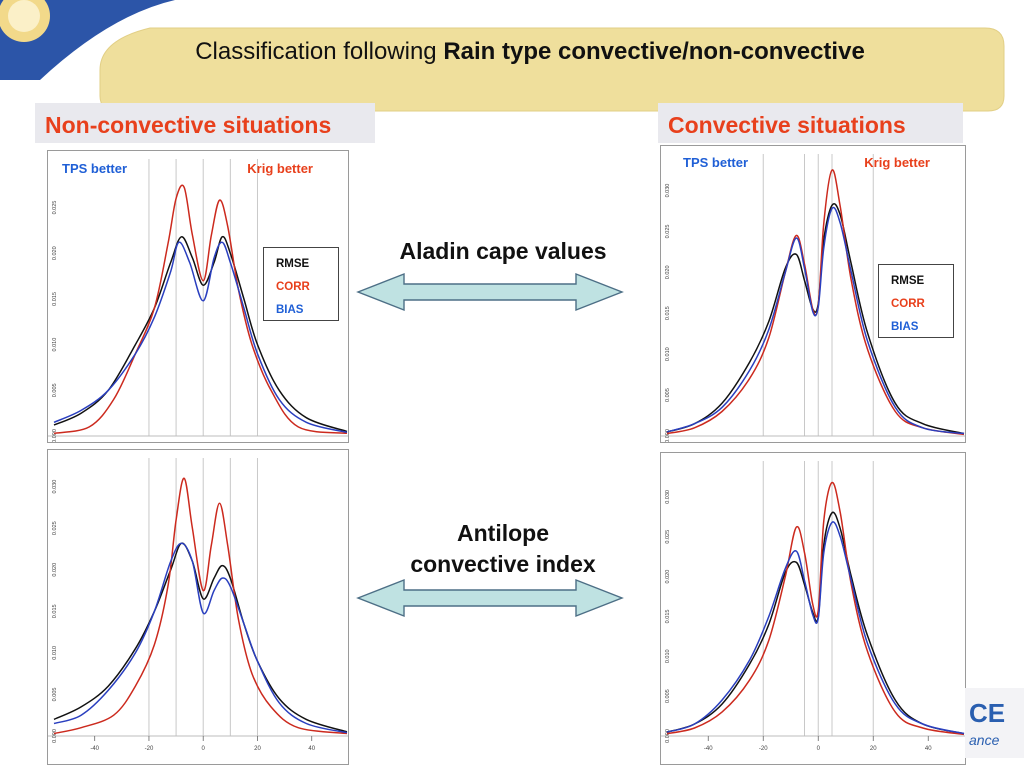 This screenshot has width=1024, height=768. I want to click on banner-shape, so click(552, 69).